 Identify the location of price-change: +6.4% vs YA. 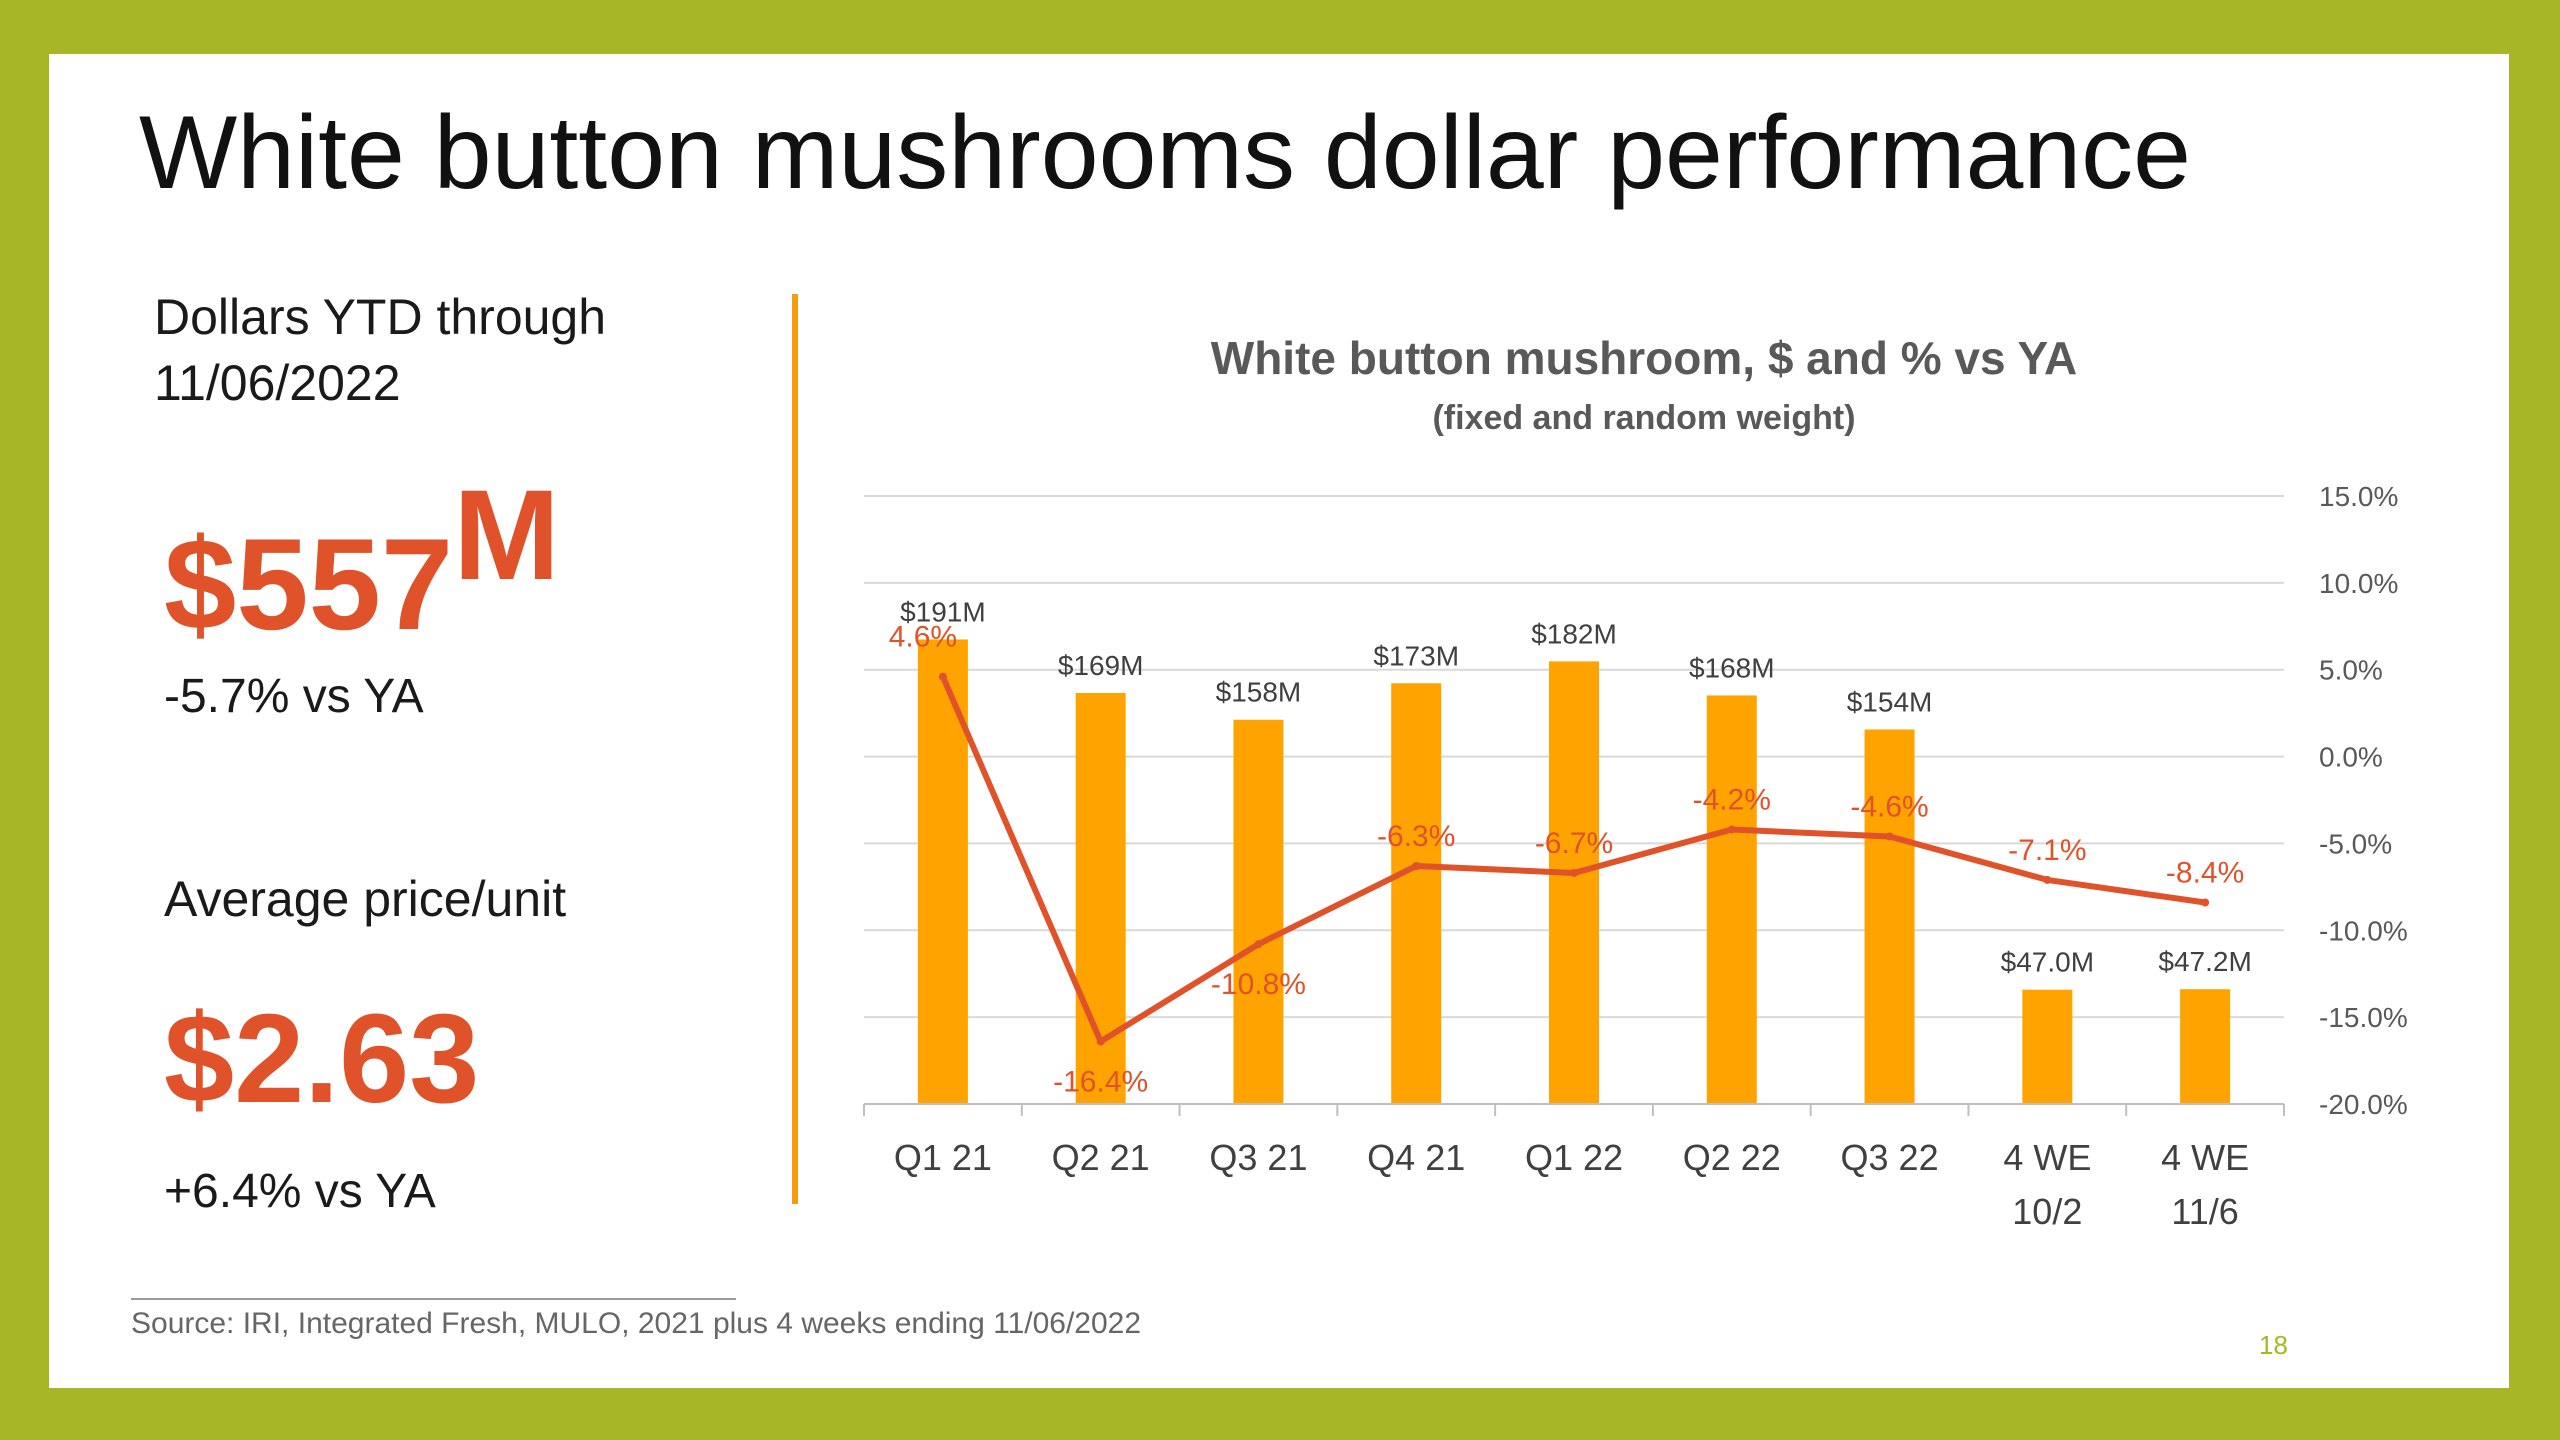
(300, 1191).